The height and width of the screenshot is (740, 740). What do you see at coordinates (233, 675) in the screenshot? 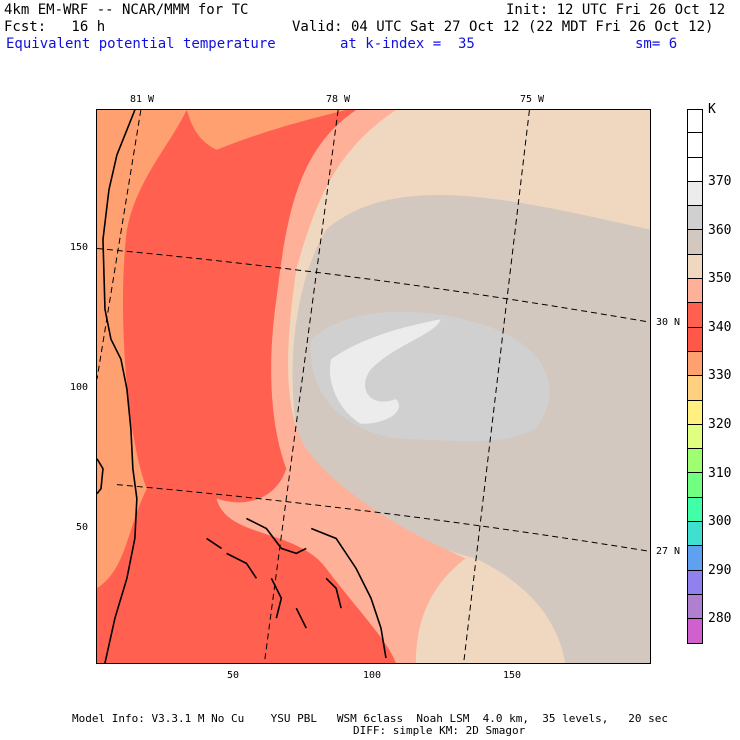
I see `x-tick-label: 50` at bounding box center [233, 675].